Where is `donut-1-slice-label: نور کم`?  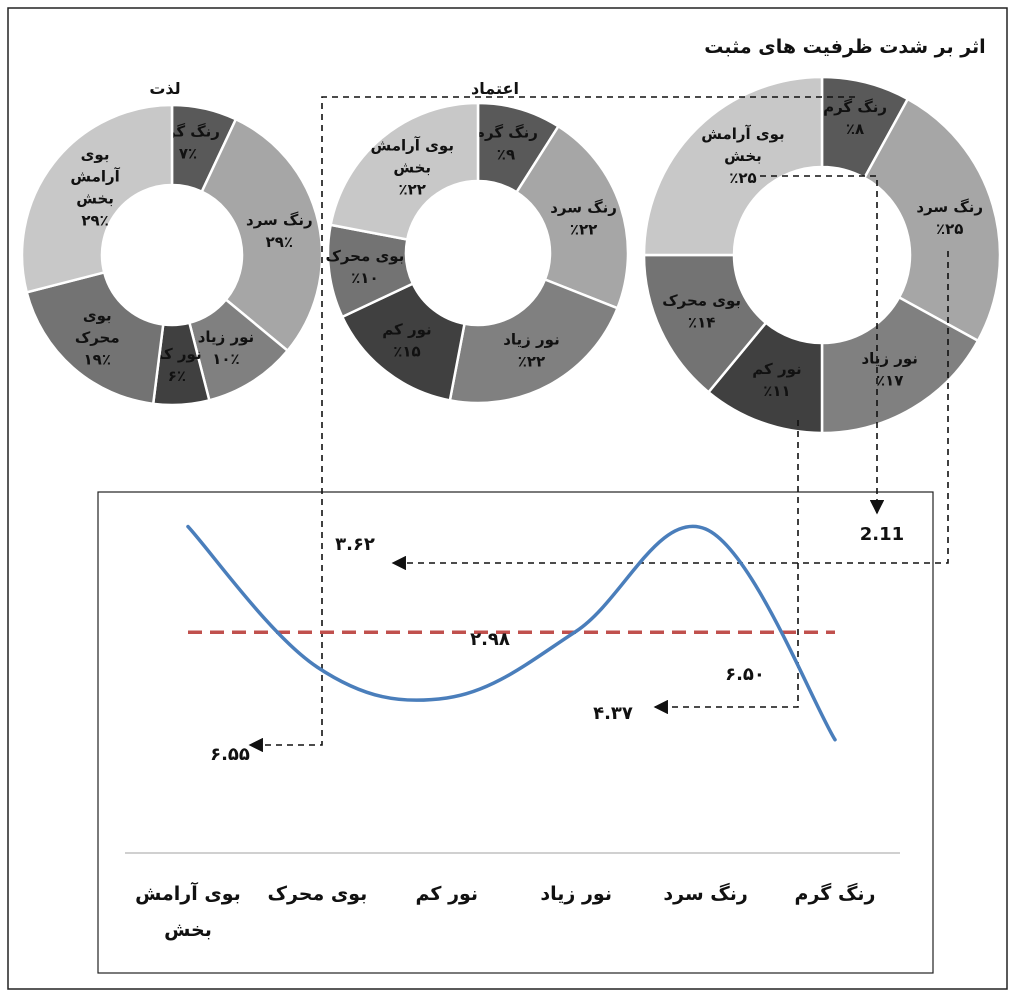
donut-1-slice-label: نور کم is located at coordinates (176, 354).